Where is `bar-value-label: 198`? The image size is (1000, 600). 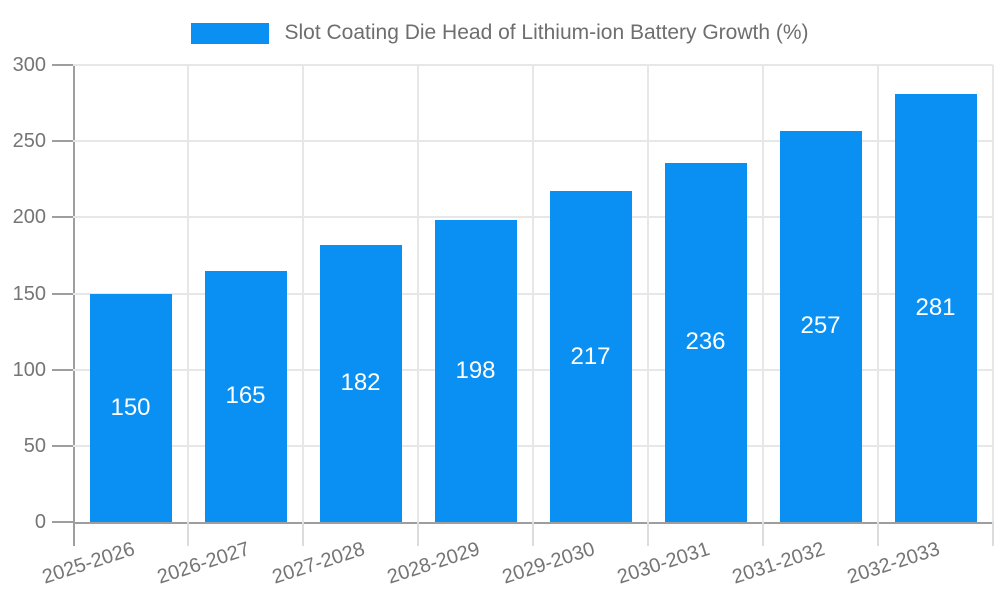 bar-value-label: 198 is located at coordinates (475, 371).